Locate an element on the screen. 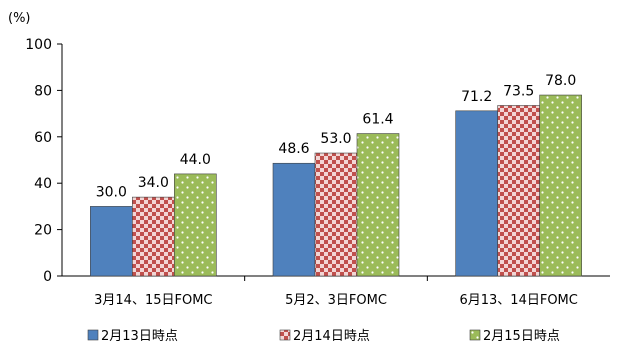  y-tick-label: 0 is located at coordinates (47, 277).